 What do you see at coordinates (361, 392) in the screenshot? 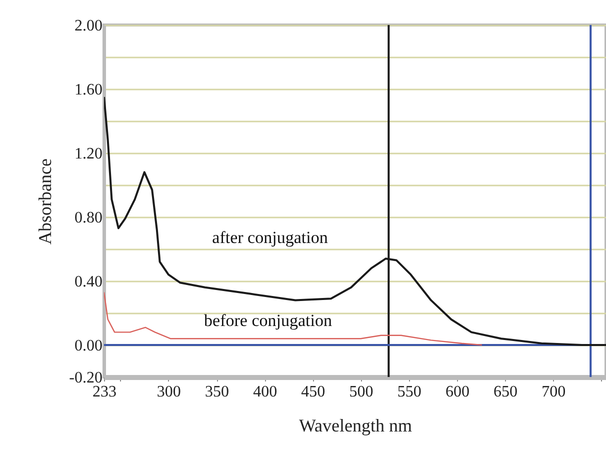
I see `x-tick-label: 500` at bounding box center [361, 392].